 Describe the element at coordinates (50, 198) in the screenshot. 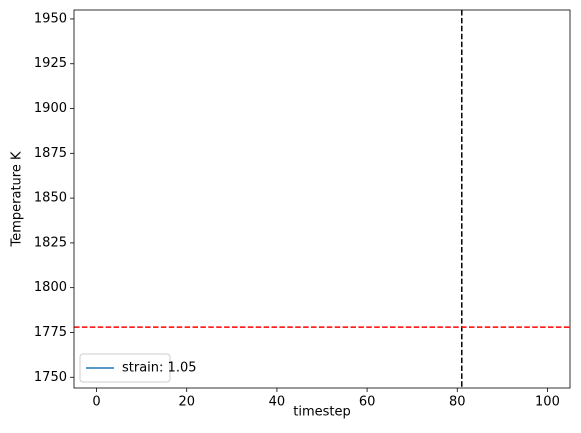

I see `y-tick-label: 1850` at that location.